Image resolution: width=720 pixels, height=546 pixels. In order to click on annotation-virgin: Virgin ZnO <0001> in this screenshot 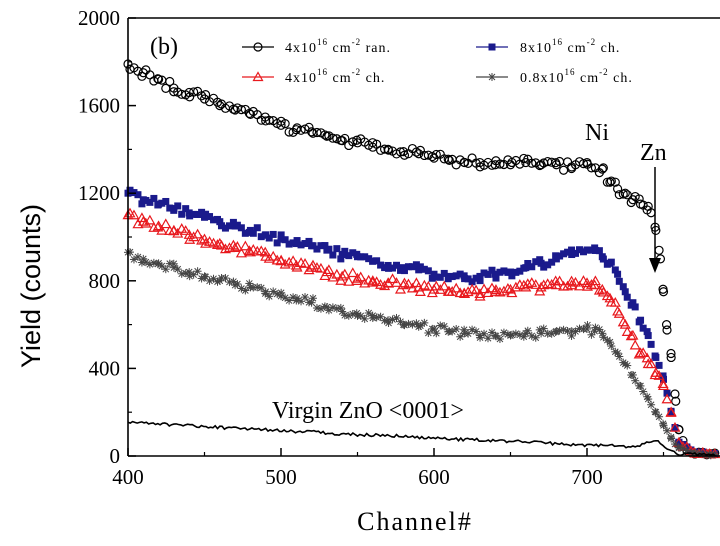, I will do `click(368, 411)`.